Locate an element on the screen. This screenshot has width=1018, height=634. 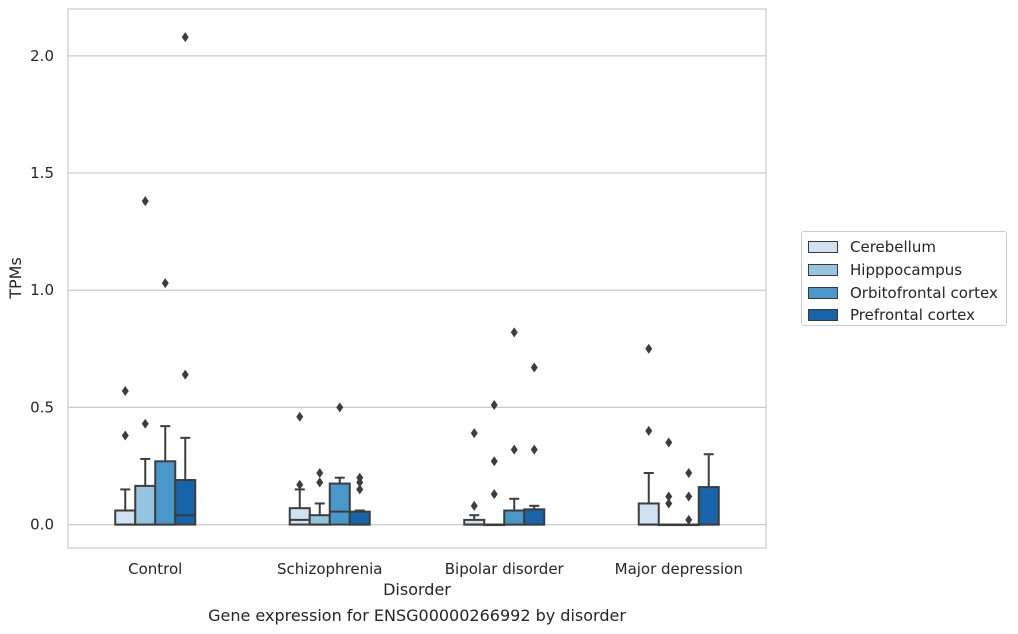
y-tick-label: 2.0 is located at coordinates (42, 56).